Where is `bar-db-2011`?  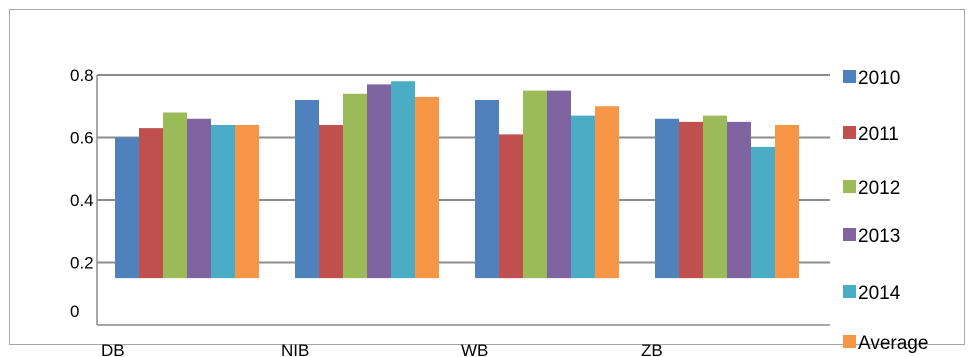 bar-db-2011 is located at coordinates (151, 203).